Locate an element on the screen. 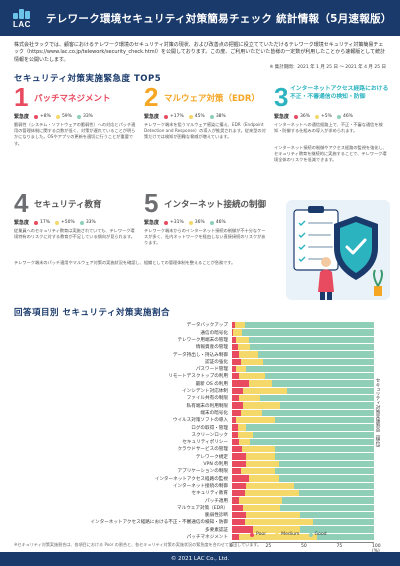 This screenshot has height=566, width=400. legend-label: Medium is located at coordinates (290, 534).